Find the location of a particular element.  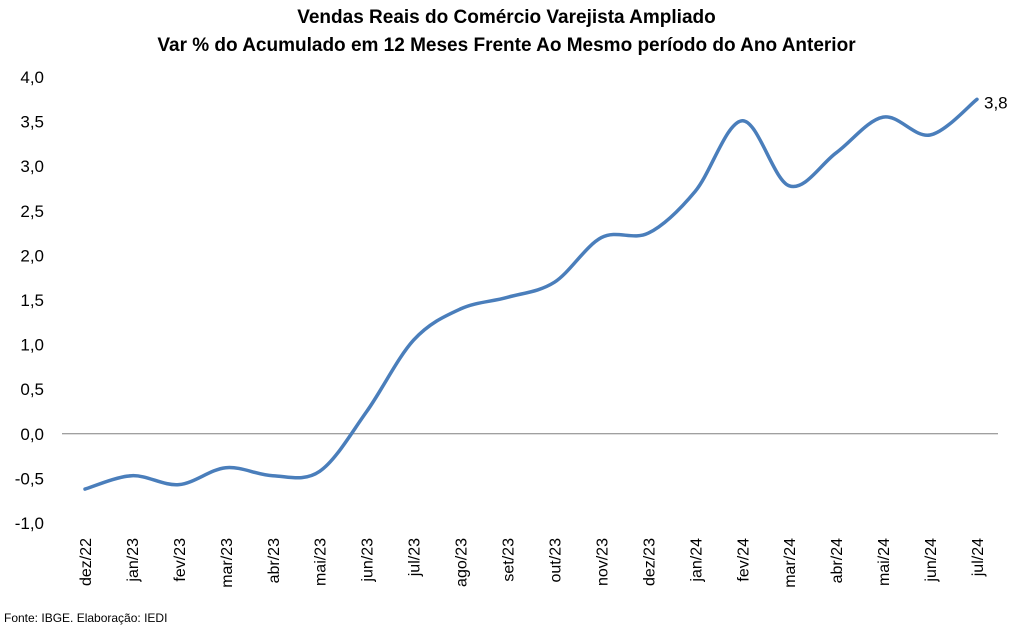

y-tick-label: 2,0 is located at coordinates (32, 255).